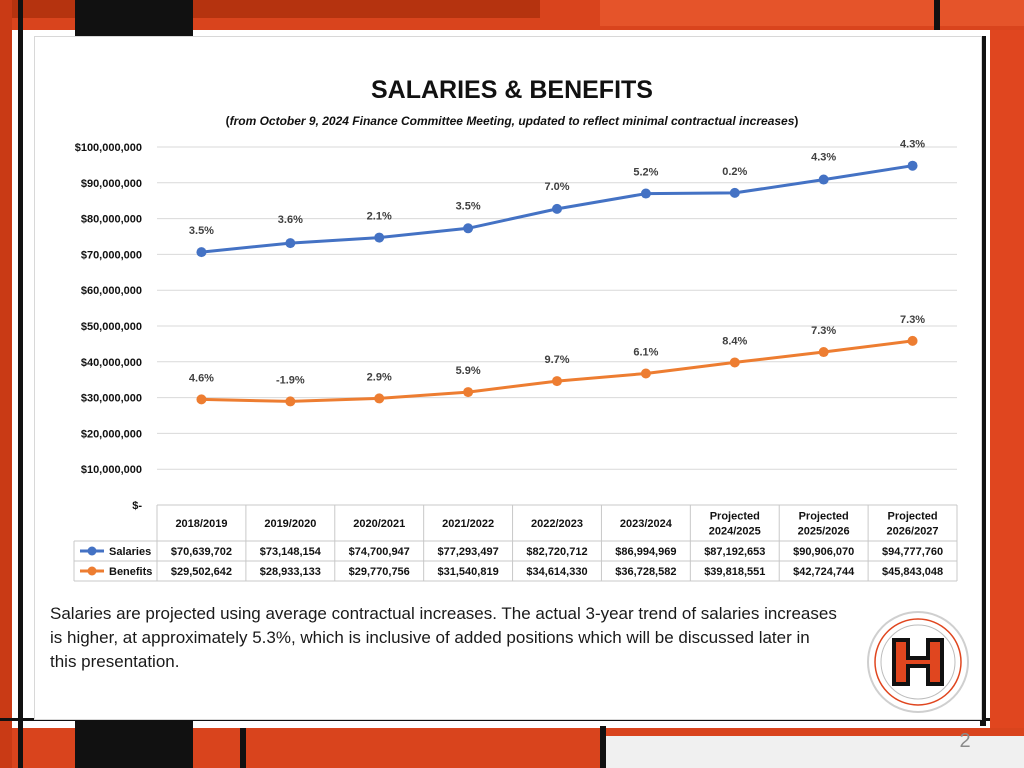 The height and width of the screenshot is (768, 1024). What do you see at coordinates (468, 371) in the screenshot?
I see `point-label-benefits-3: 5.9%` at bounding box center [468, 371].